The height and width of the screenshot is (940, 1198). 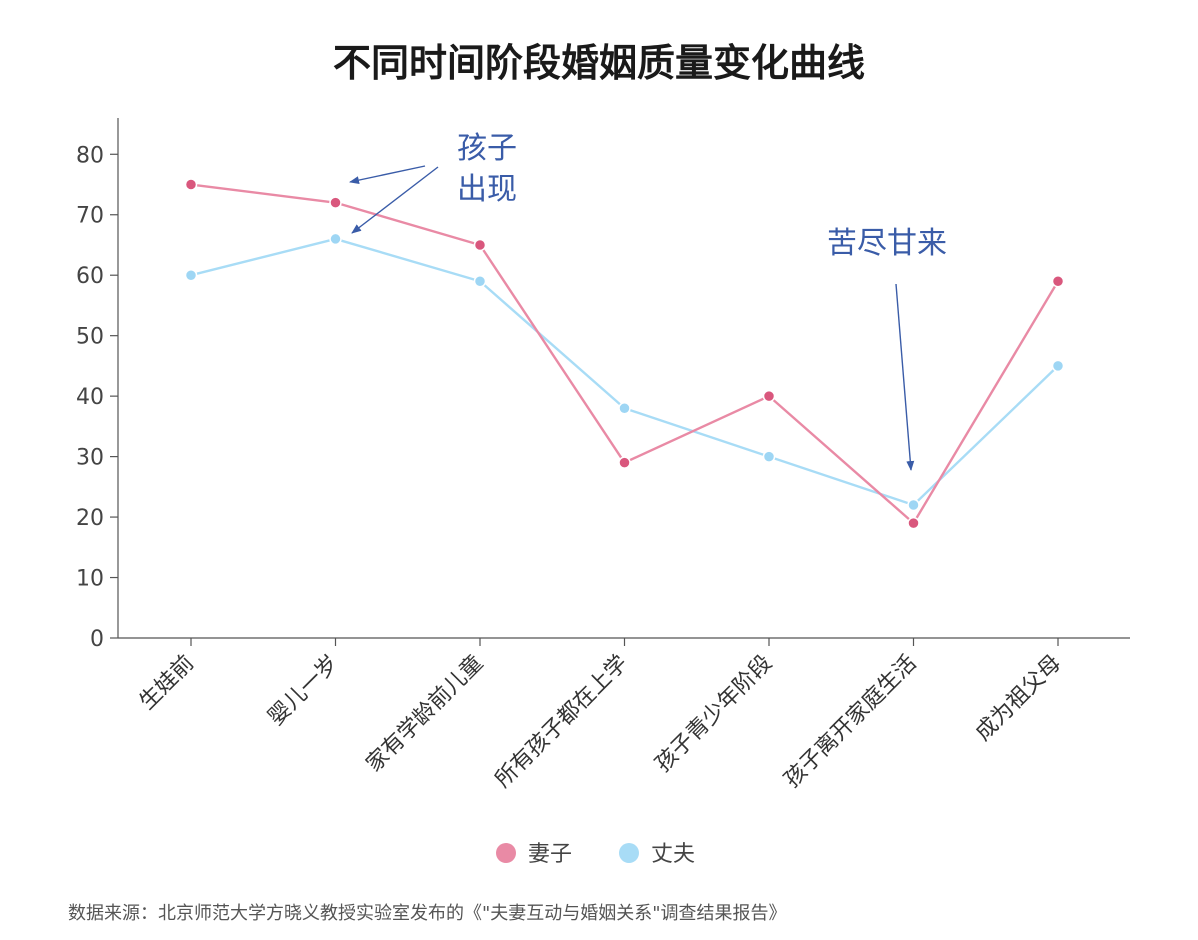 I want to click on y-tick-label: 60, so click(x=90, y=276).